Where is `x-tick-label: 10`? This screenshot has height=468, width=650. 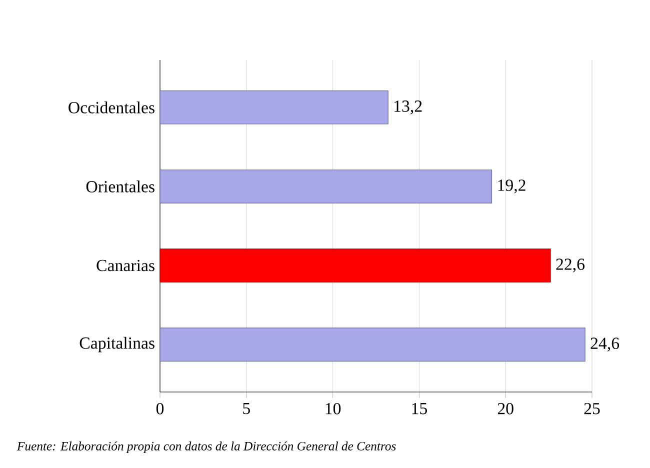 x-tick-label: 10 is located at coordinates (333, 408).